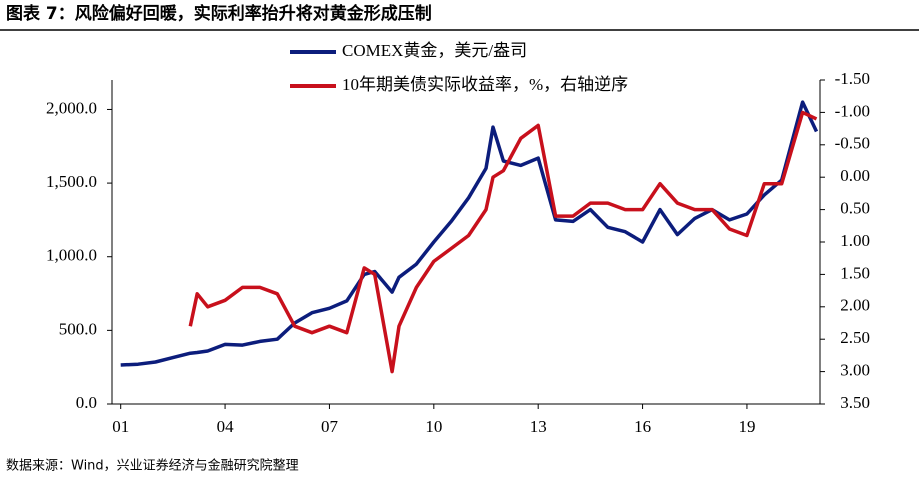 The height and width of the screenshot is (487, 919). I want to click on x-tick-label: 10, so click(433, 426).